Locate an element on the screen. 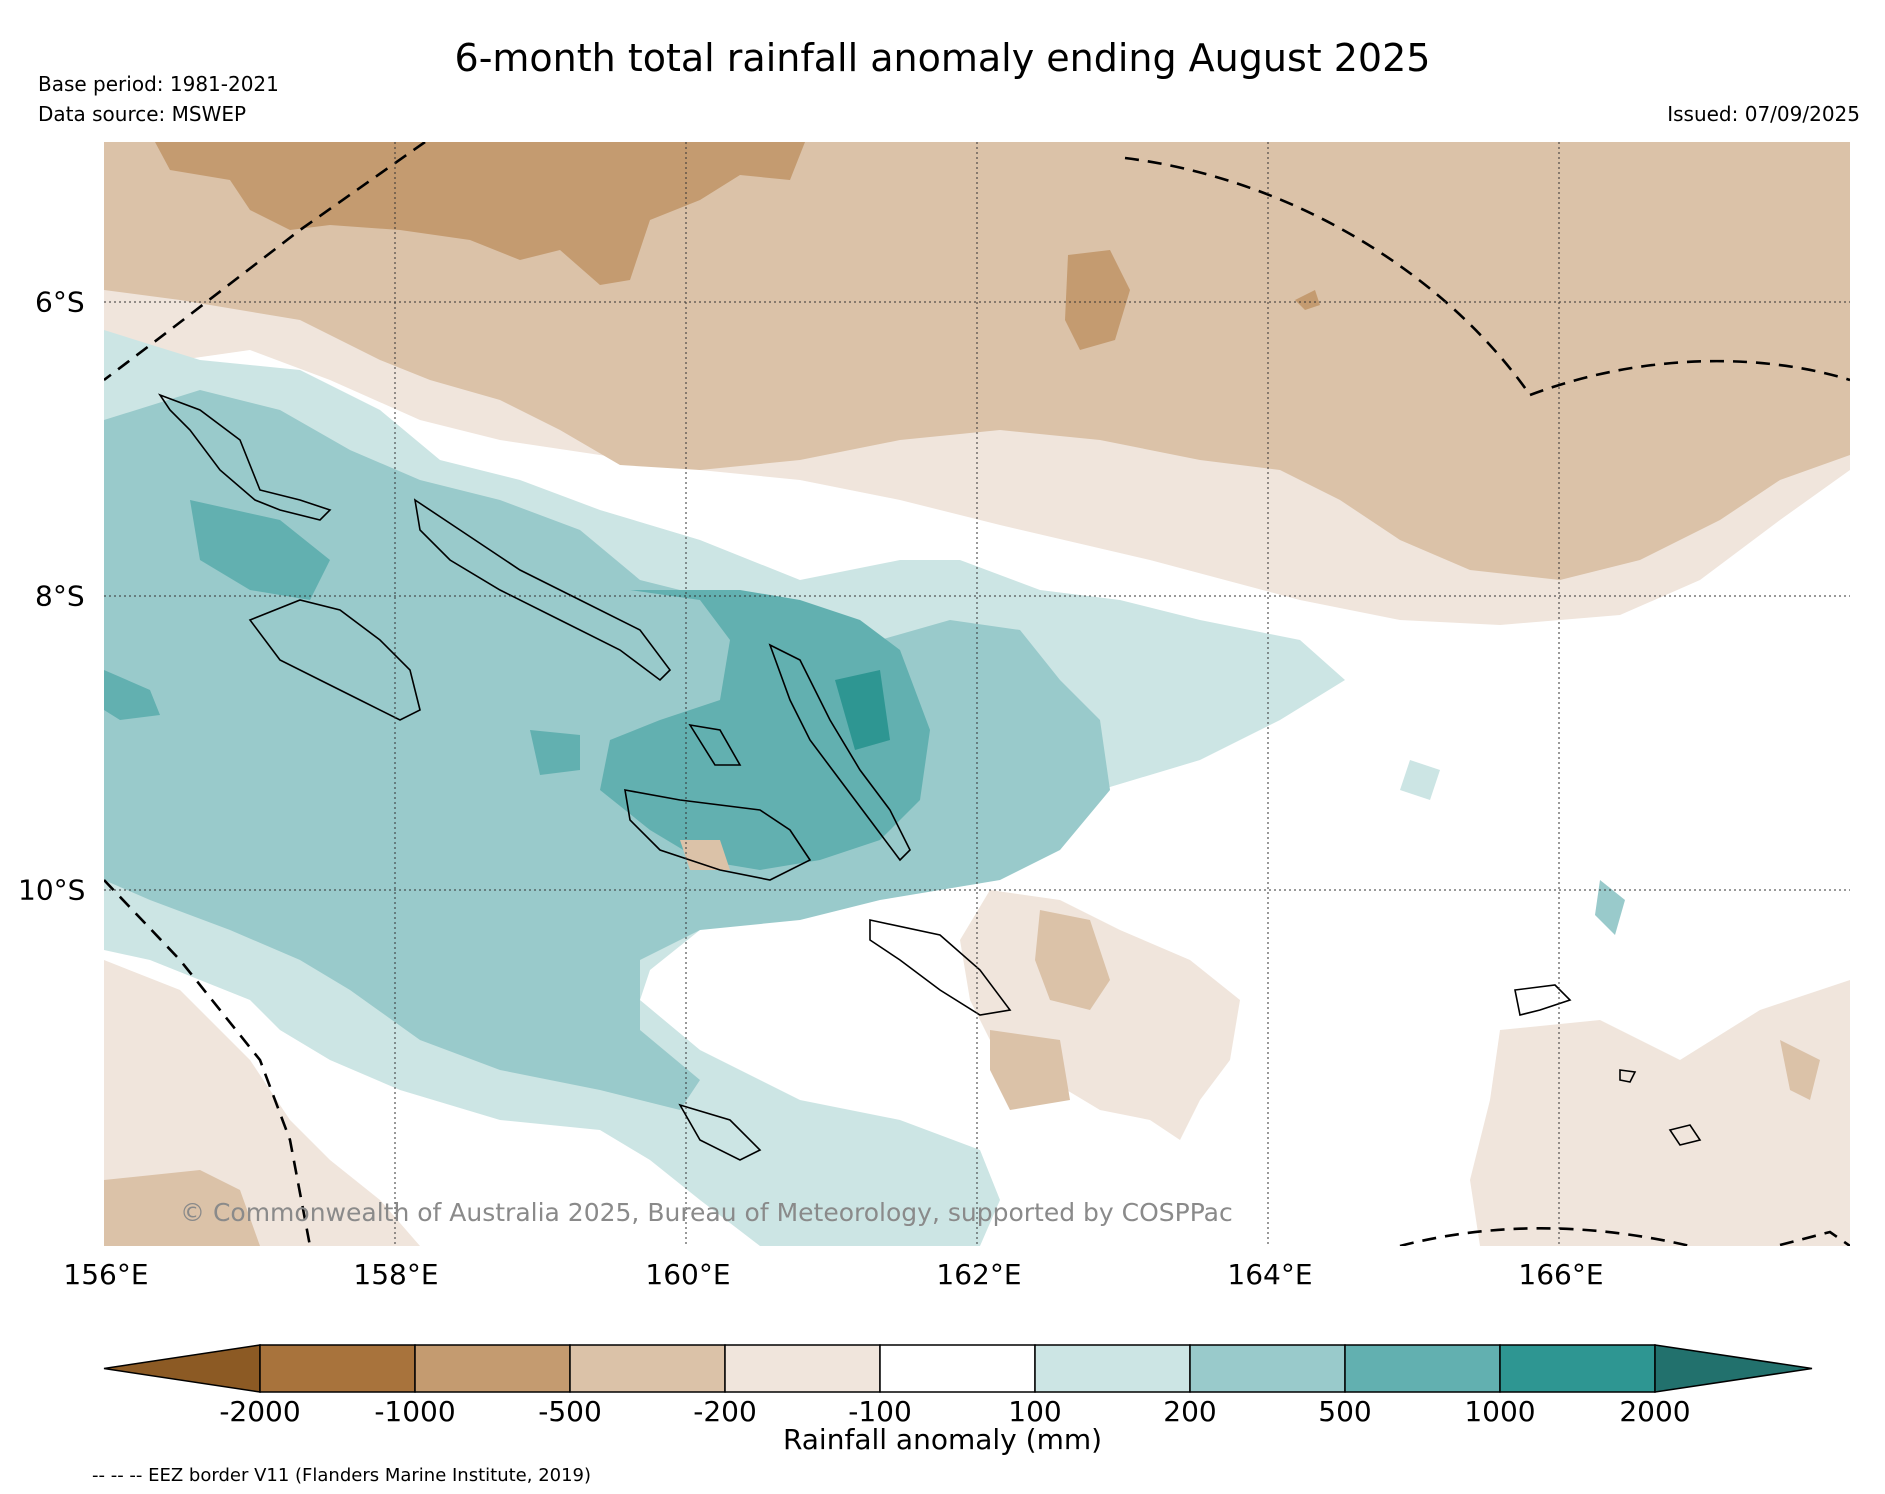  colorbar-tick-label: -200 is located at coordinates (725, 1411).